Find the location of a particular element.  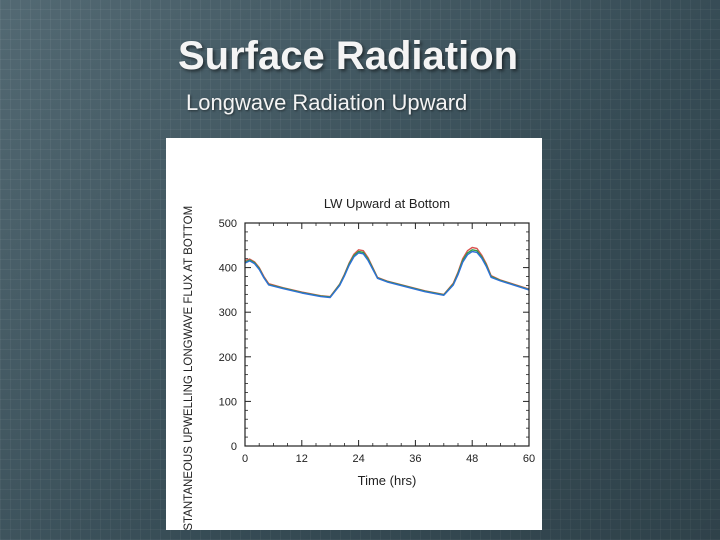

y-tick-label: 100 is located at coordinates (228, 402).